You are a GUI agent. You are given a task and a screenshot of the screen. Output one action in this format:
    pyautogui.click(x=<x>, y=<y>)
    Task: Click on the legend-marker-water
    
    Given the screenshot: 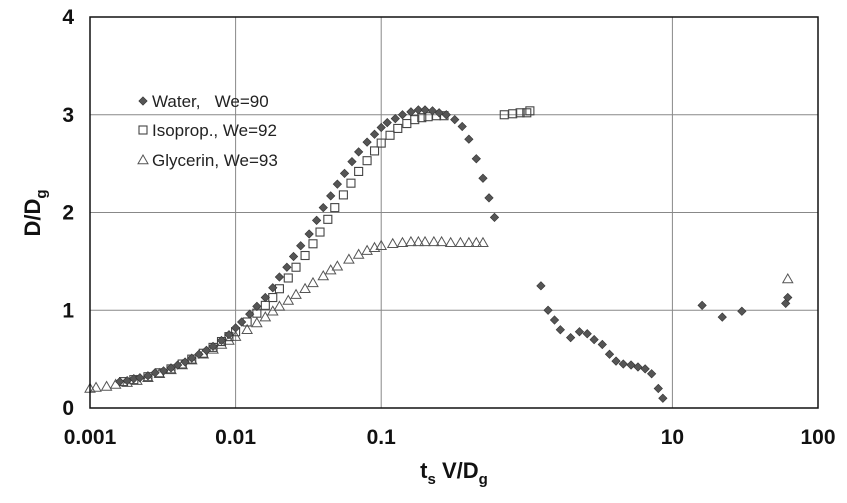 What is the action you would take?
    pyautogui.click(x=143, y=101)
    